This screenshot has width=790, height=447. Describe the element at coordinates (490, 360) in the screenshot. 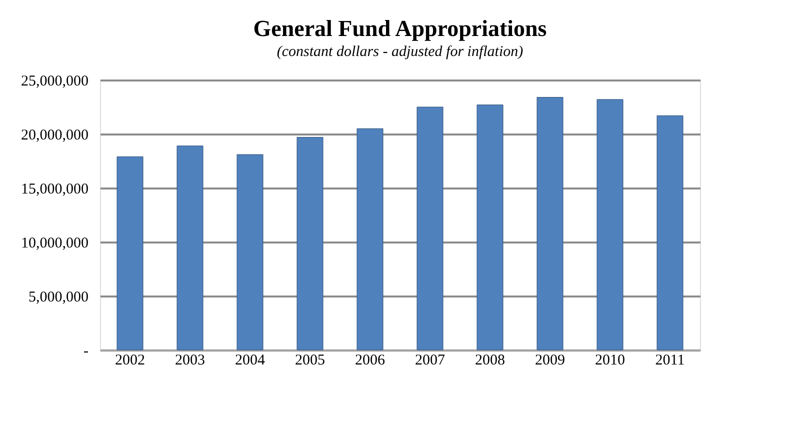

I see `x-tick-label: 2008` at that location.